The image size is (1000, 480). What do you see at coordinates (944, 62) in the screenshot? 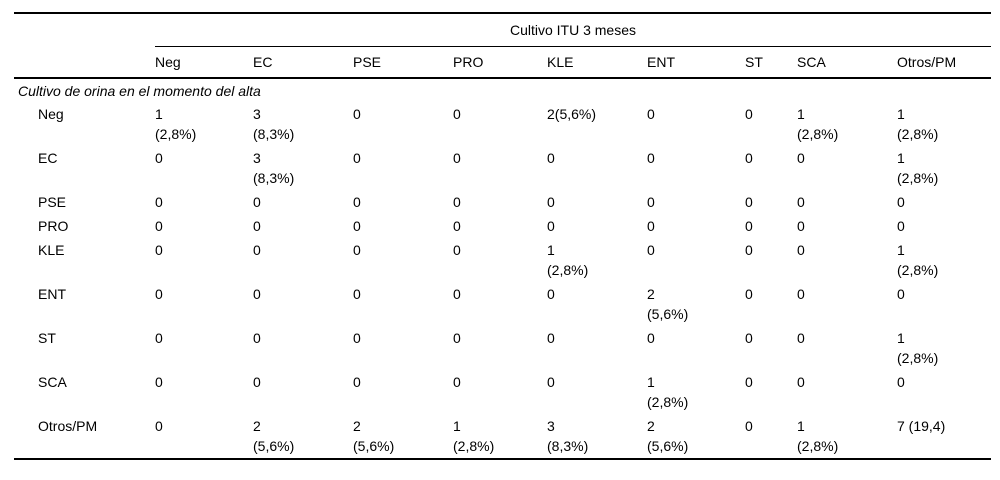
I see `column-header-otros: Otros/PM` at bounding box center [944, 62].